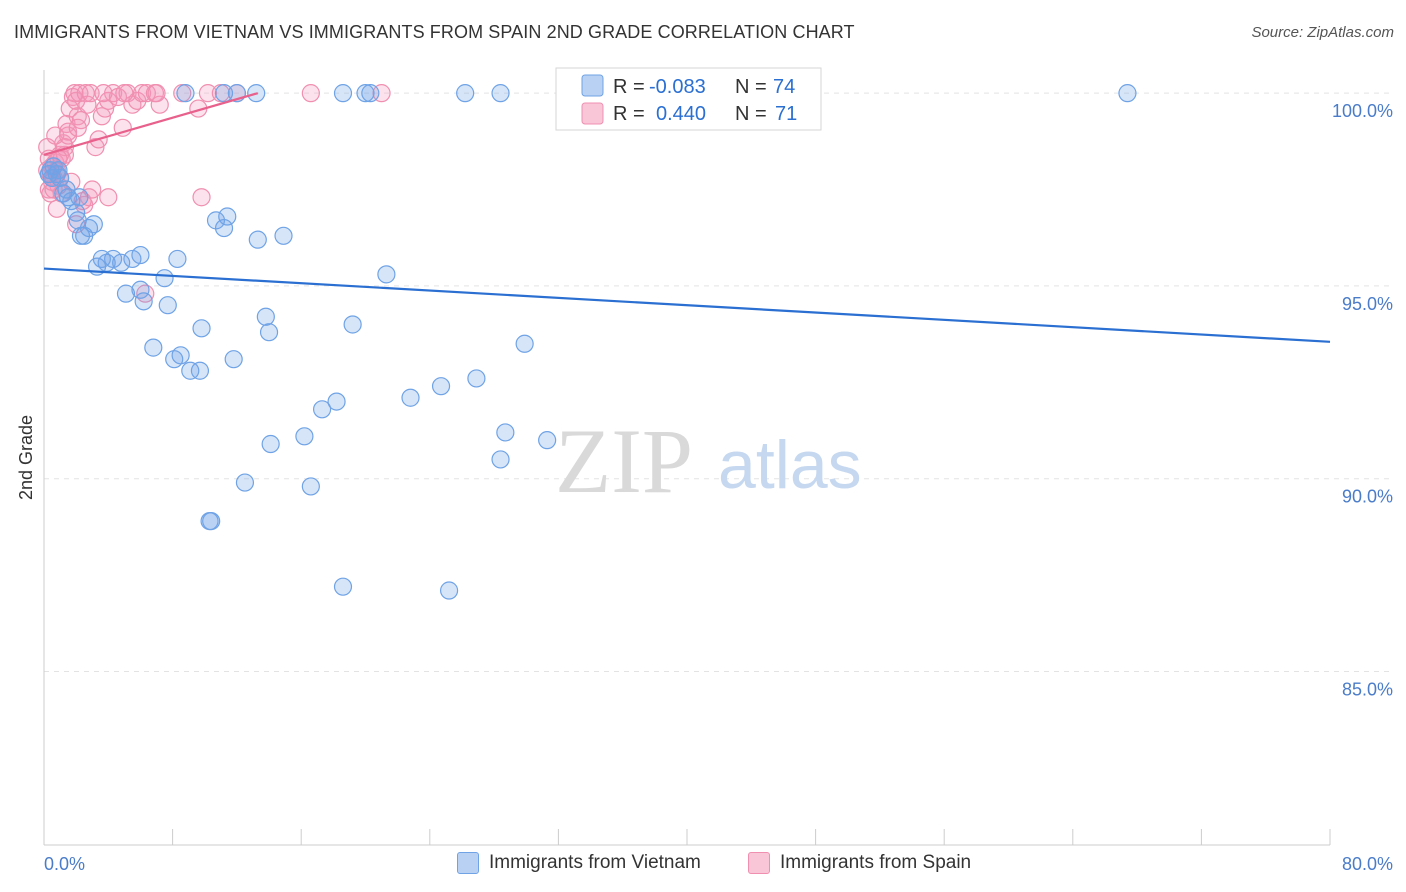  I want to click on bottom-legend-vietnam: Immigrants from Vietnam, so click(579, 863).